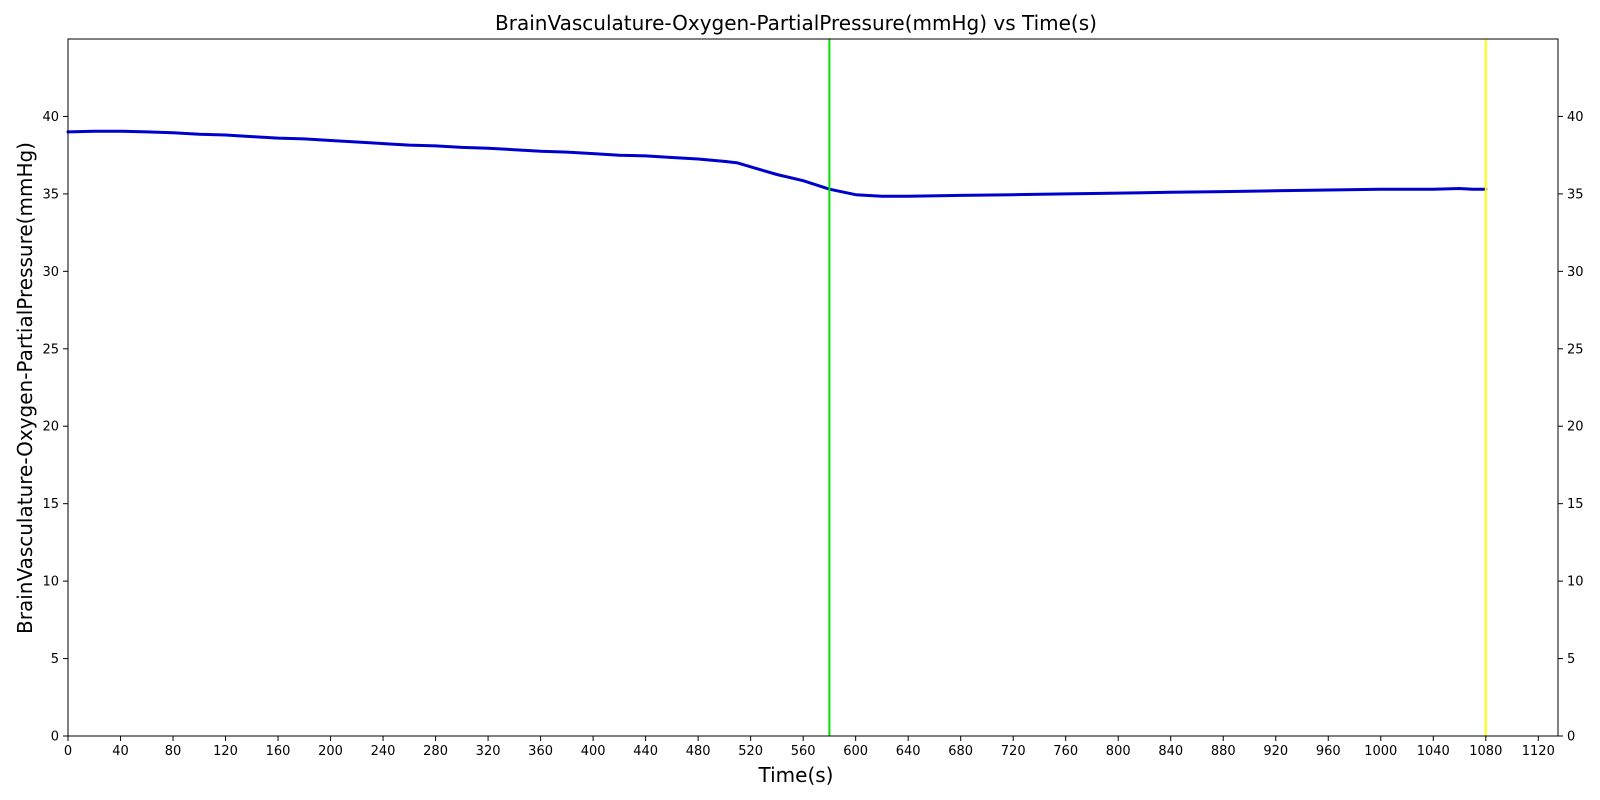 Image resolution: width=1600 pixels, height=800 pixels. What do you see at coordinates (593, 751) in the screenshot?
I see `x-tick-label: 400` at bounding box center [593, 751].